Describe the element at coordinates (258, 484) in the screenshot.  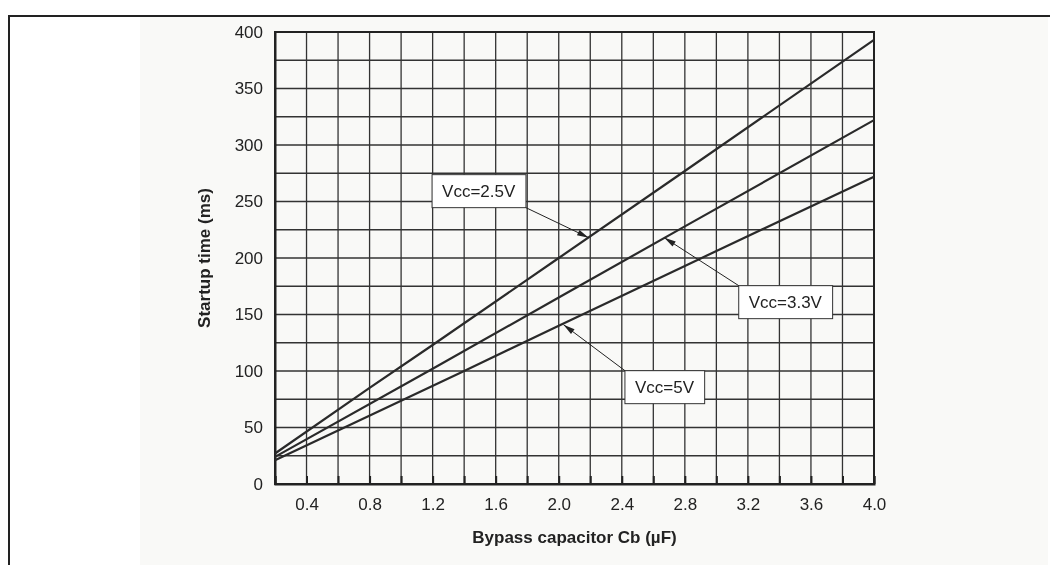
I see `y-tick-label: 0` at that location.